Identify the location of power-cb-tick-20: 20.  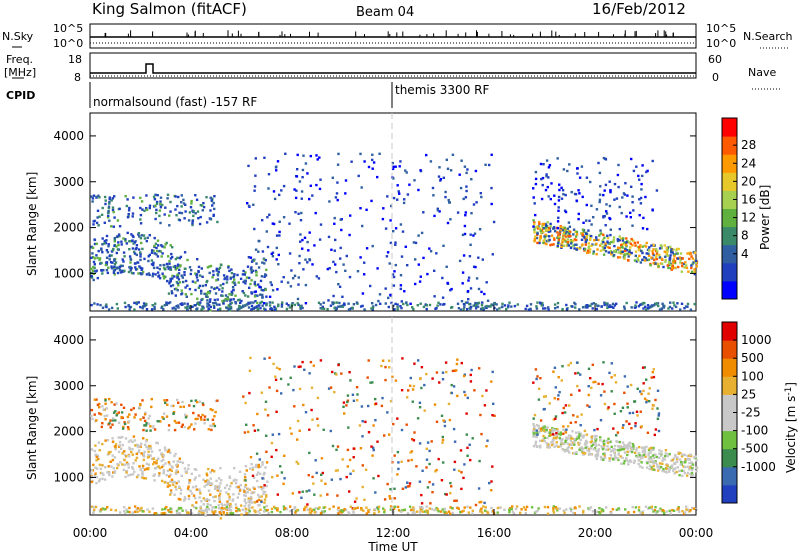
(748, 181).